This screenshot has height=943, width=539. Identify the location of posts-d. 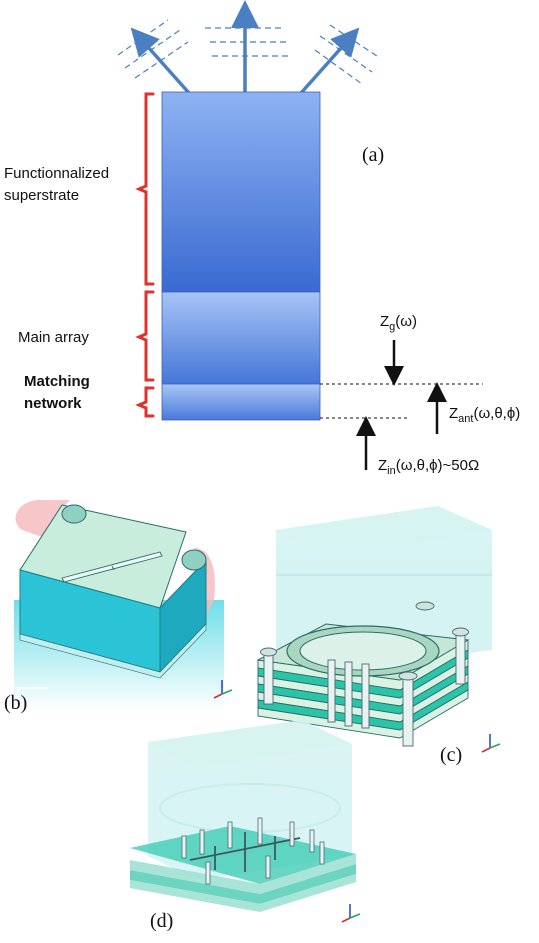
(253, 851).